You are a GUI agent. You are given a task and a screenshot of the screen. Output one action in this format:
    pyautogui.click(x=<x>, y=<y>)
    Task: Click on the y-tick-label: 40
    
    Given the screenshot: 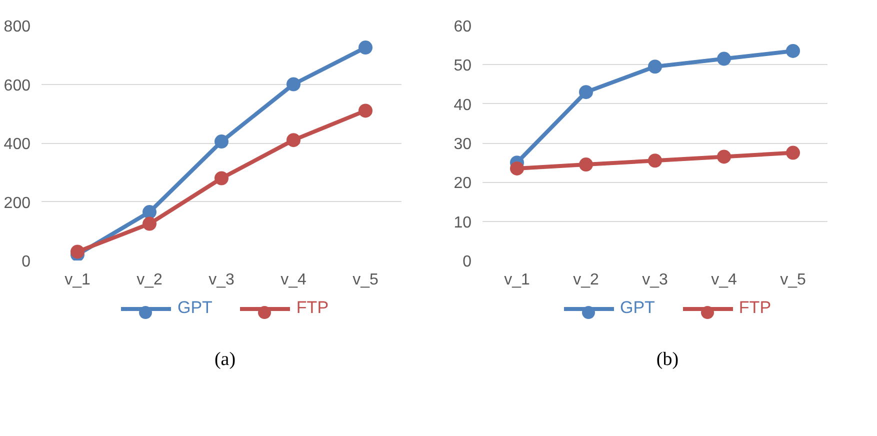 What is the action you would take?
    pyautogui.click(x=463, y=105)
    